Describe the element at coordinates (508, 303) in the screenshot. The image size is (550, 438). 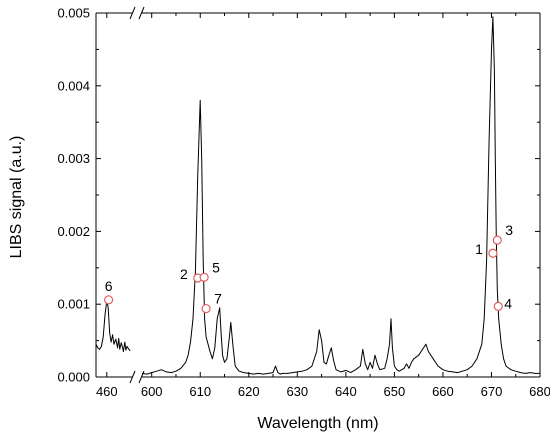
I see `annotation-label: 4` at that location.